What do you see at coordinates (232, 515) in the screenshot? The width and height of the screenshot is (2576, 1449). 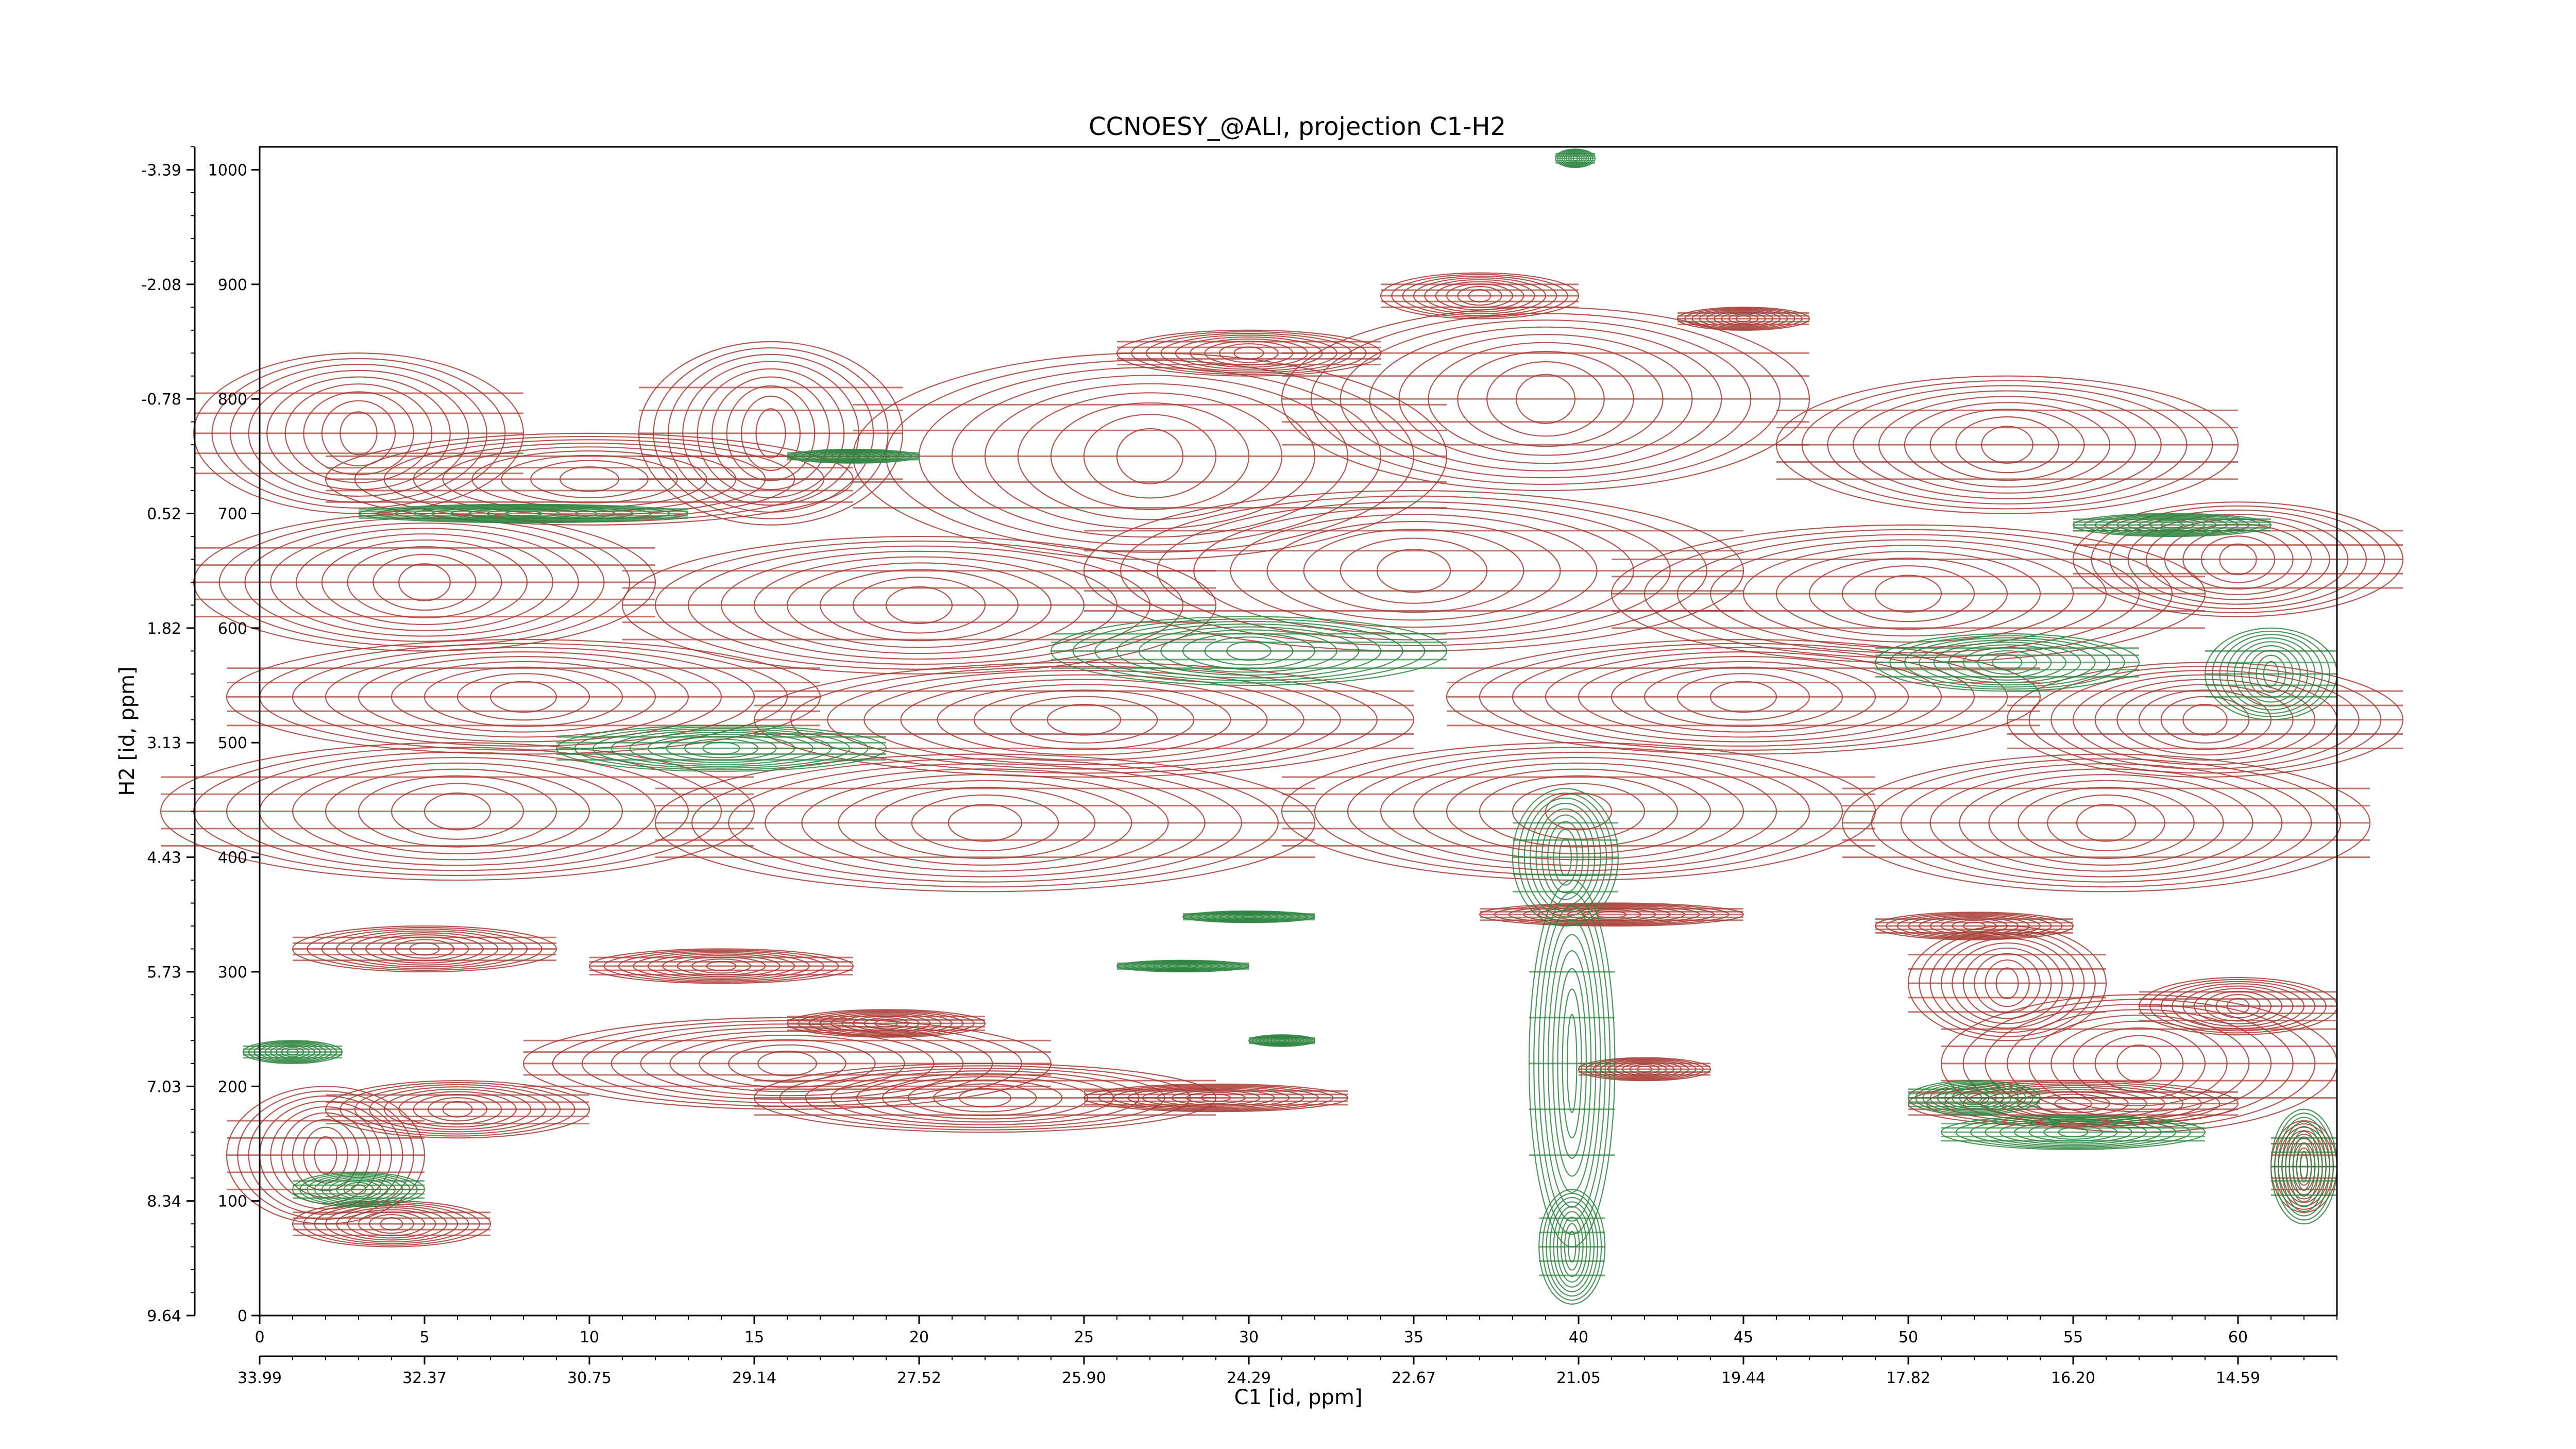 I see `y-index-tick-label: 700` at bounding box center [232, 515].